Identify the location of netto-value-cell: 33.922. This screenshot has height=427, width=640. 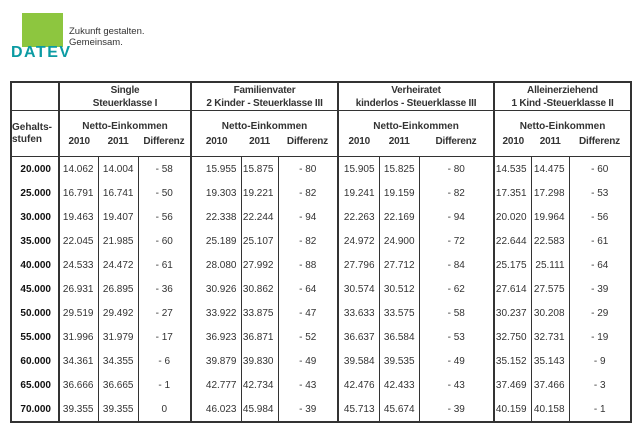
(215, 313).